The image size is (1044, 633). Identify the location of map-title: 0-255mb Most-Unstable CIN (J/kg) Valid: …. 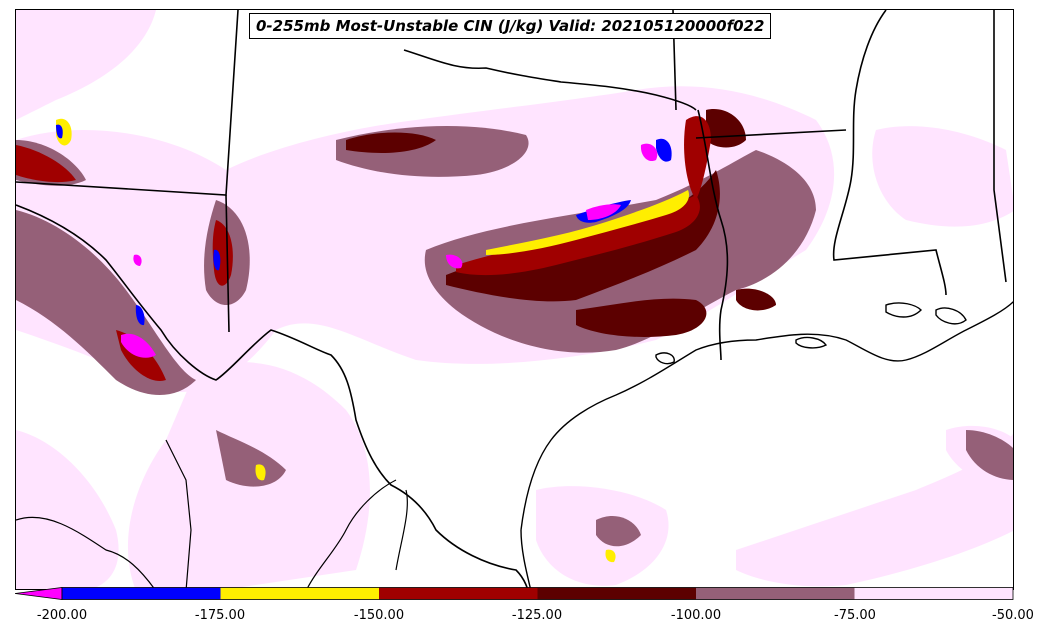
(510, 26).